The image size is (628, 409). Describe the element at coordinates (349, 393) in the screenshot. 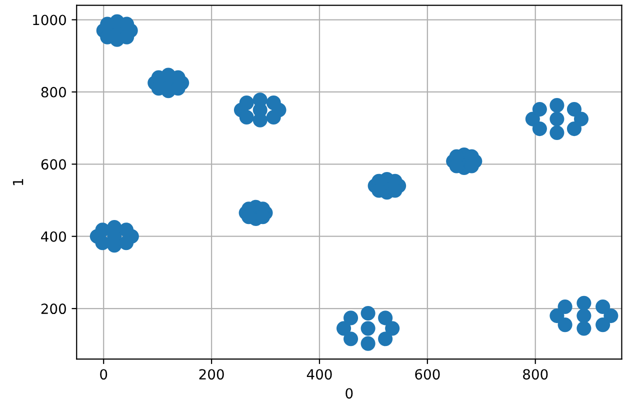

I see `x-axis-title: 0` at that location.